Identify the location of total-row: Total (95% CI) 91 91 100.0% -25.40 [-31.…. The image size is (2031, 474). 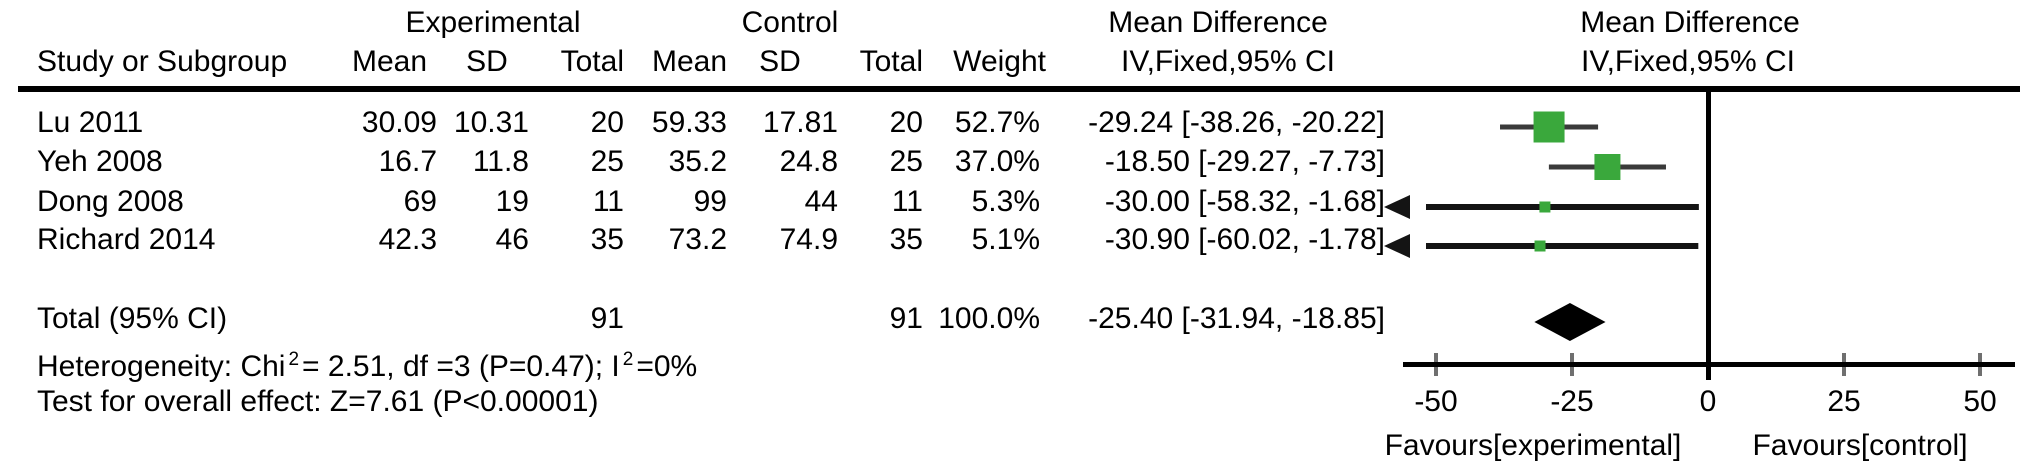
(1015, 319).